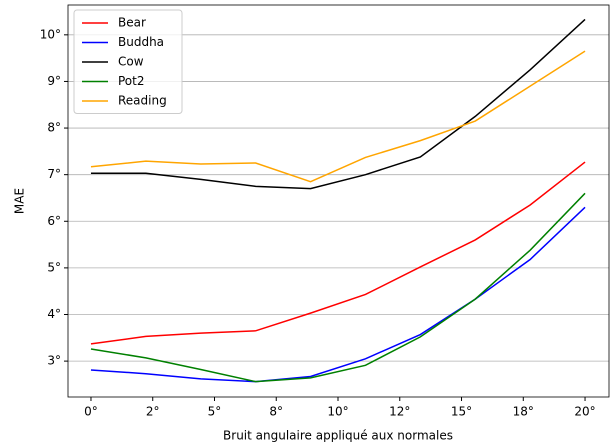 This screenshot has height=446, width=615. I want to click on y-tick-label: 4°, so click(54, 314).